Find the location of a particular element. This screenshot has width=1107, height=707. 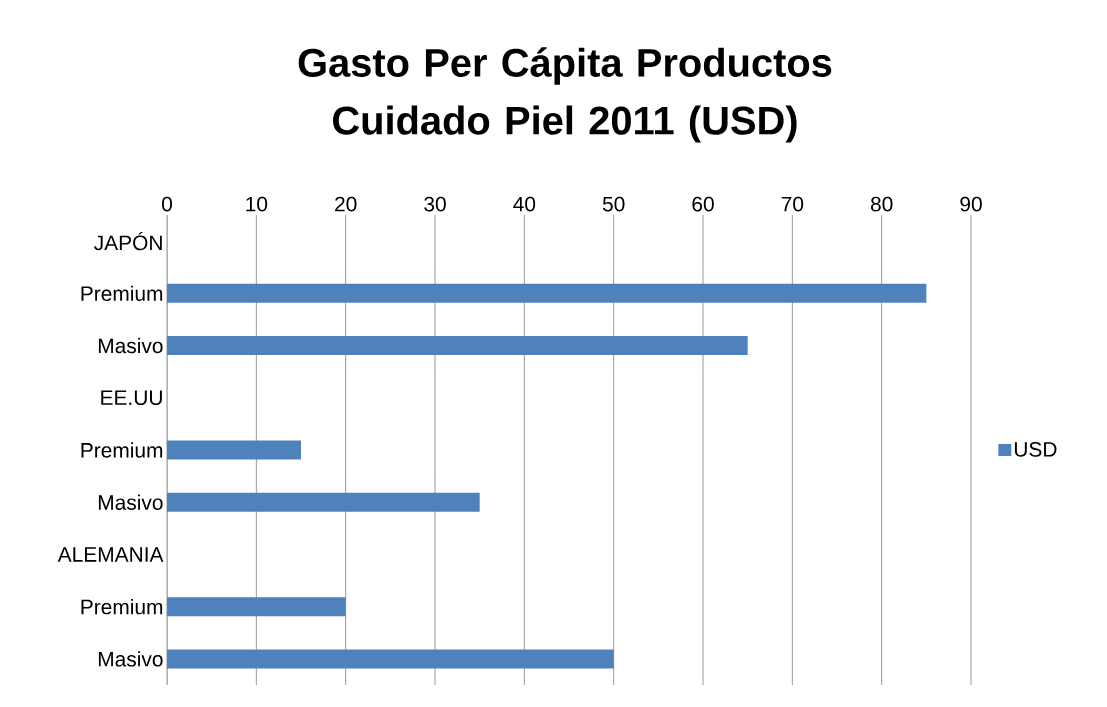

y-tick-label: ALEMANIA is located at coordinates (110, 554).